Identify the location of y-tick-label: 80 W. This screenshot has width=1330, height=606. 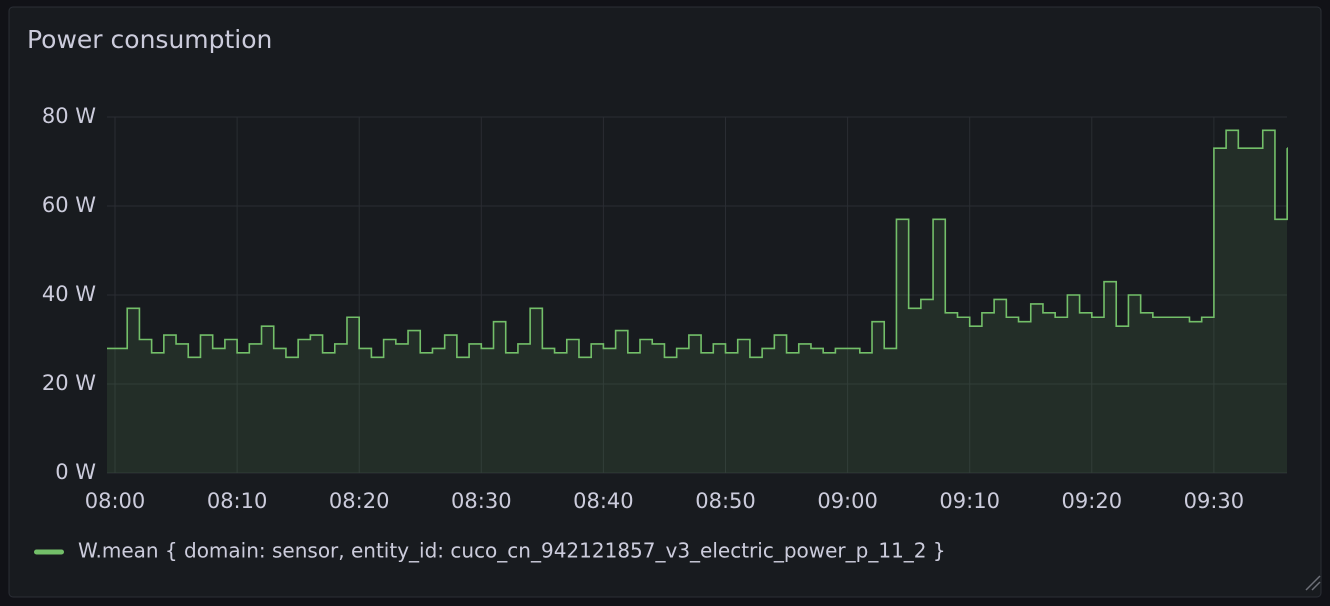
(69, 116).